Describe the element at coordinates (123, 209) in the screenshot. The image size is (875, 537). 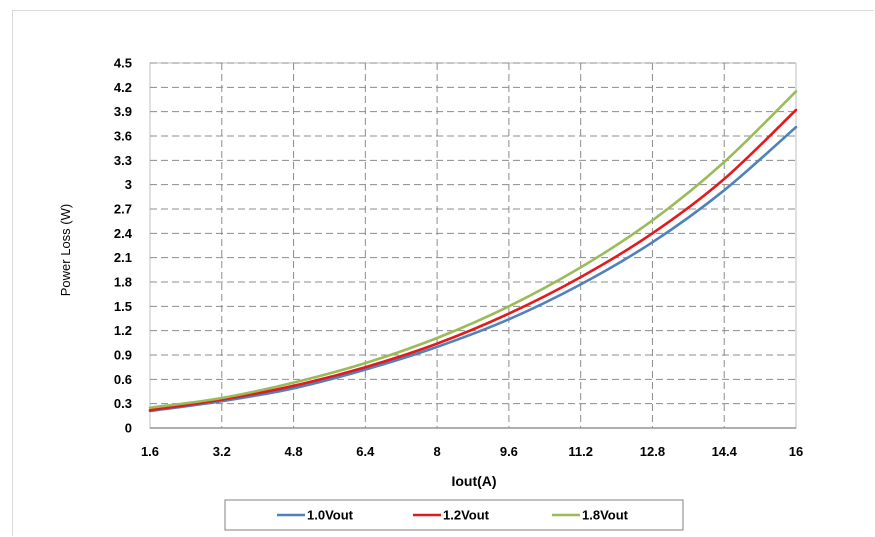
I see `y-tick-label: 2.7` at that location.